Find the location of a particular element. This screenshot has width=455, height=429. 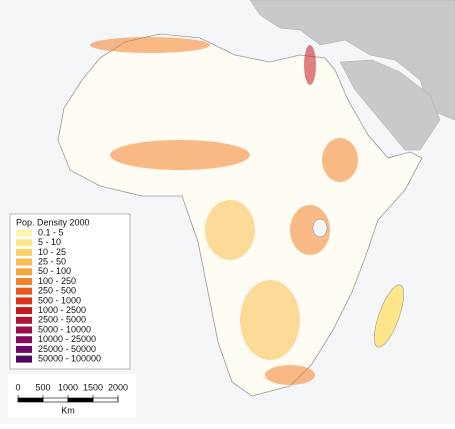

scale-bar: 0 500 1000 1500 2000 is located at coordinates (71, 392).